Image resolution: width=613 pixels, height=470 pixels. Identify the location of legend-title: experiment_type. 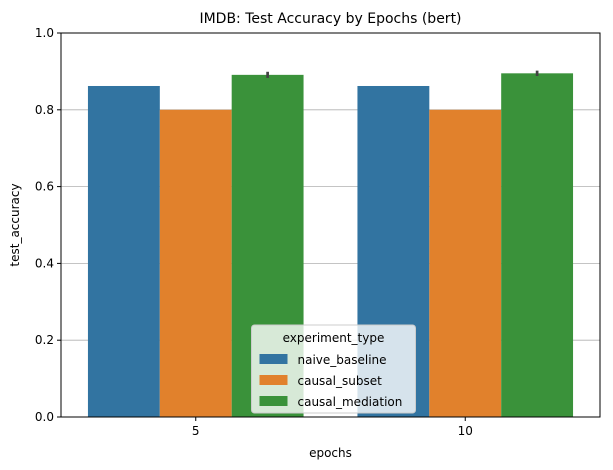
(334, 338).